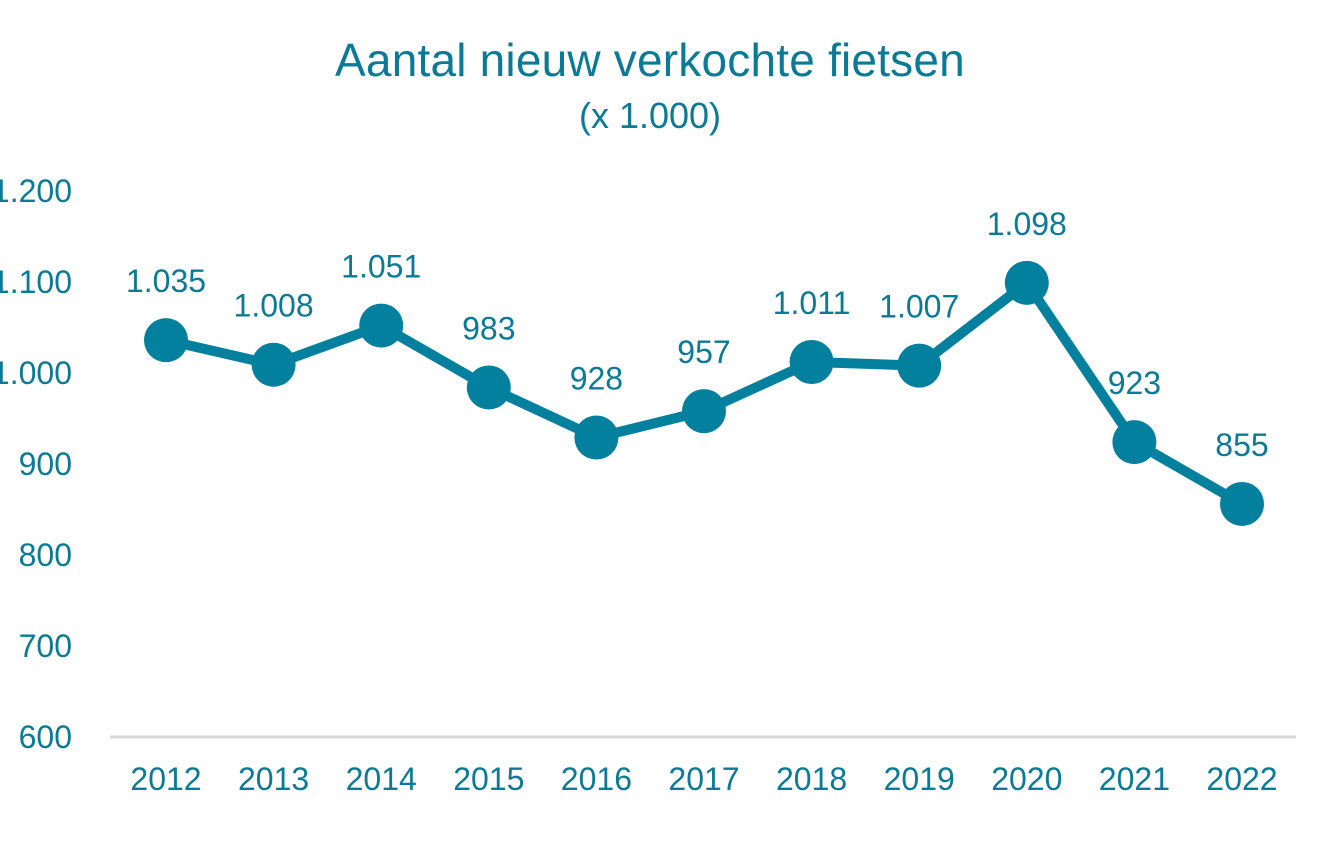 The image size is (1325, 847). I want to click on x-tick-label: 2015, so click(488, 779).